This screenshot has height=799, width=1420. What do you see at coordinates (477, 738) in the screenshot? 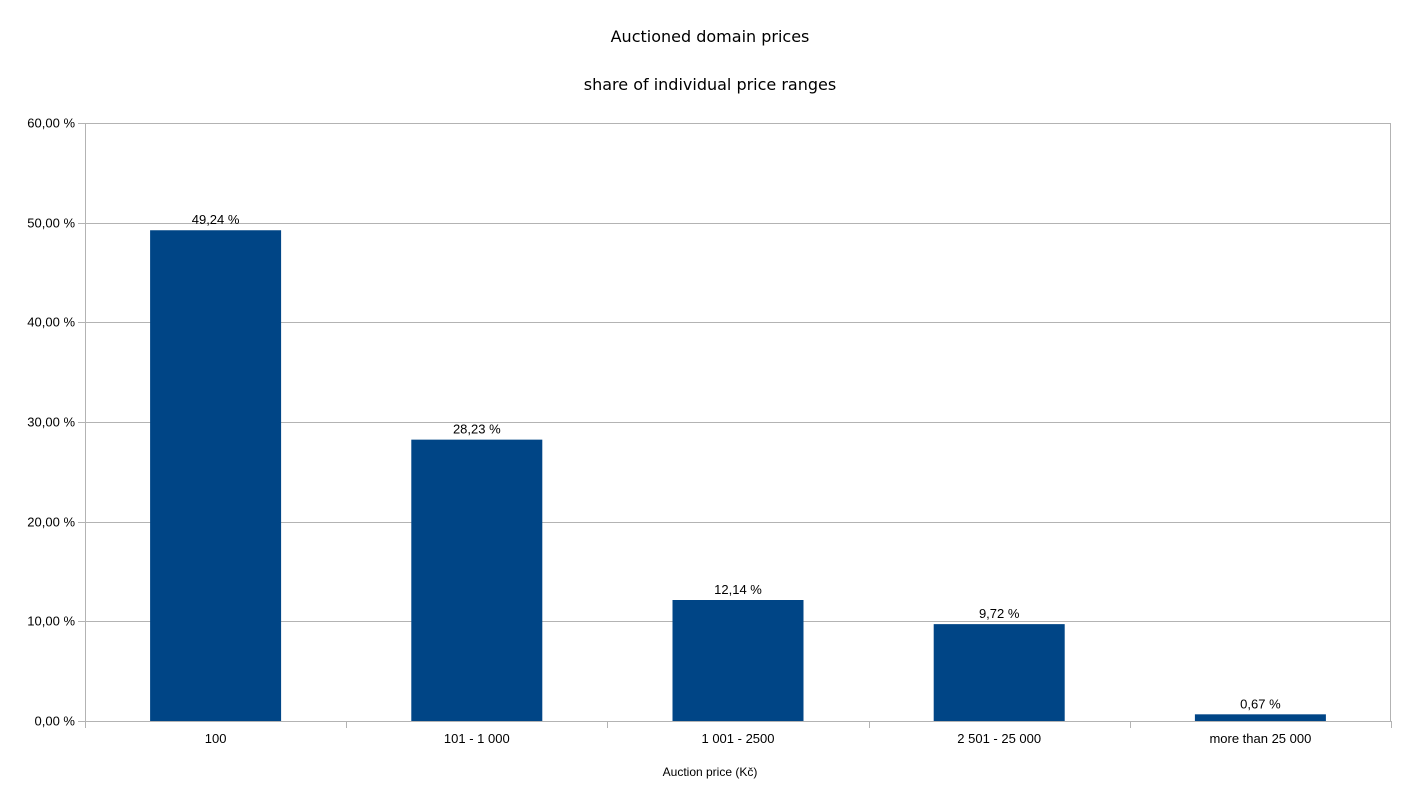
I see `x-tick-label: 101 - 1 000` at bounding box center [477, 738].